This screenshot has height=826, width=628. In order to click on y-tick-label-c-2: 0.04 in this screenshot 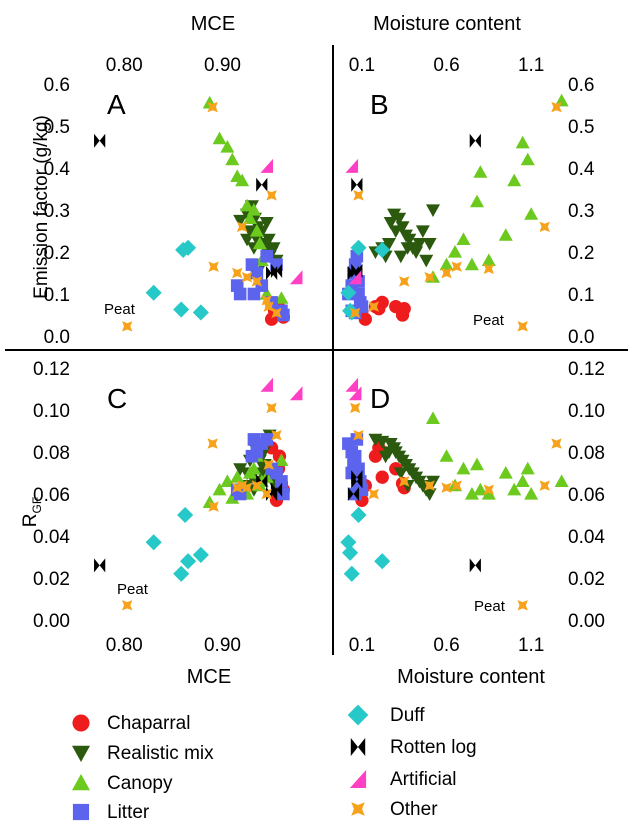, I will do `click(51, 537)`.